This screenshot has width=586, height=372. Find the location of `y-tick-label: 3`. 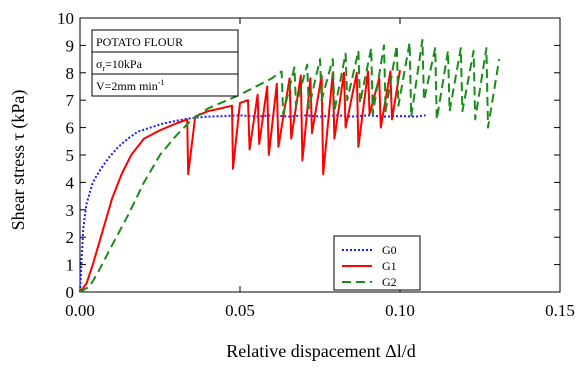

y-tick-label: 3 is located at coordinates (70, 210).